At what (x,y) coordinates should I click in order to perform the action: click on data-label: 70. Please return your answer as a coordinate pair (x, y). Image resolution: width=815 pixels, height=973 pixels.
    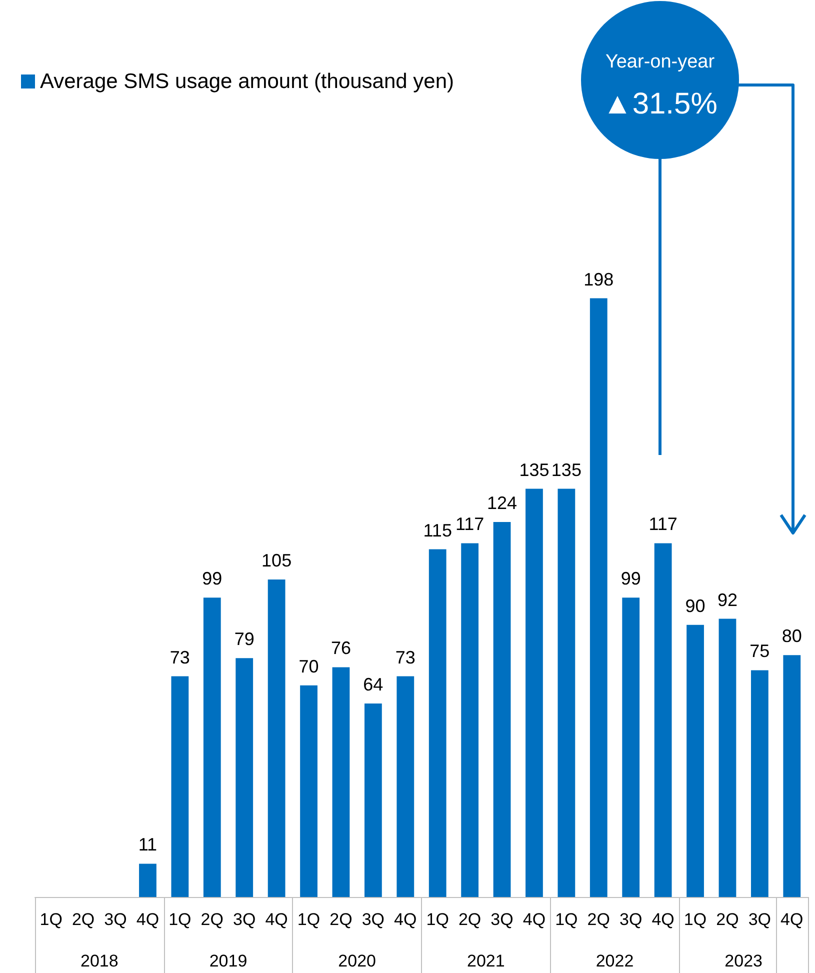
    Looking at the image, I should click on (308, 666).